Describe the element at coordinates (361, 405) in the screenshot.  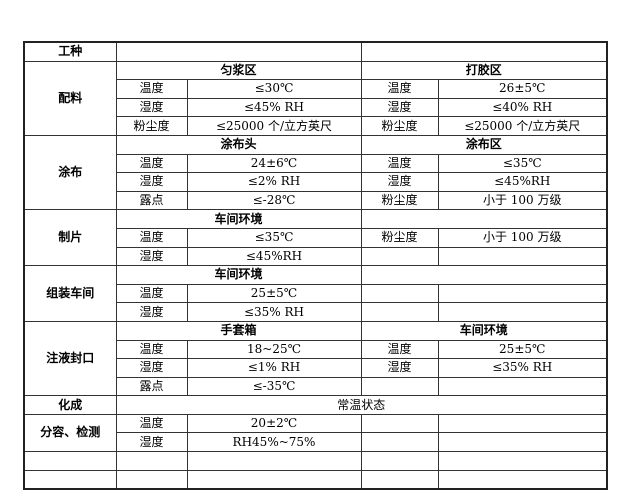
I see `table-cell: 常温状态` at that location.